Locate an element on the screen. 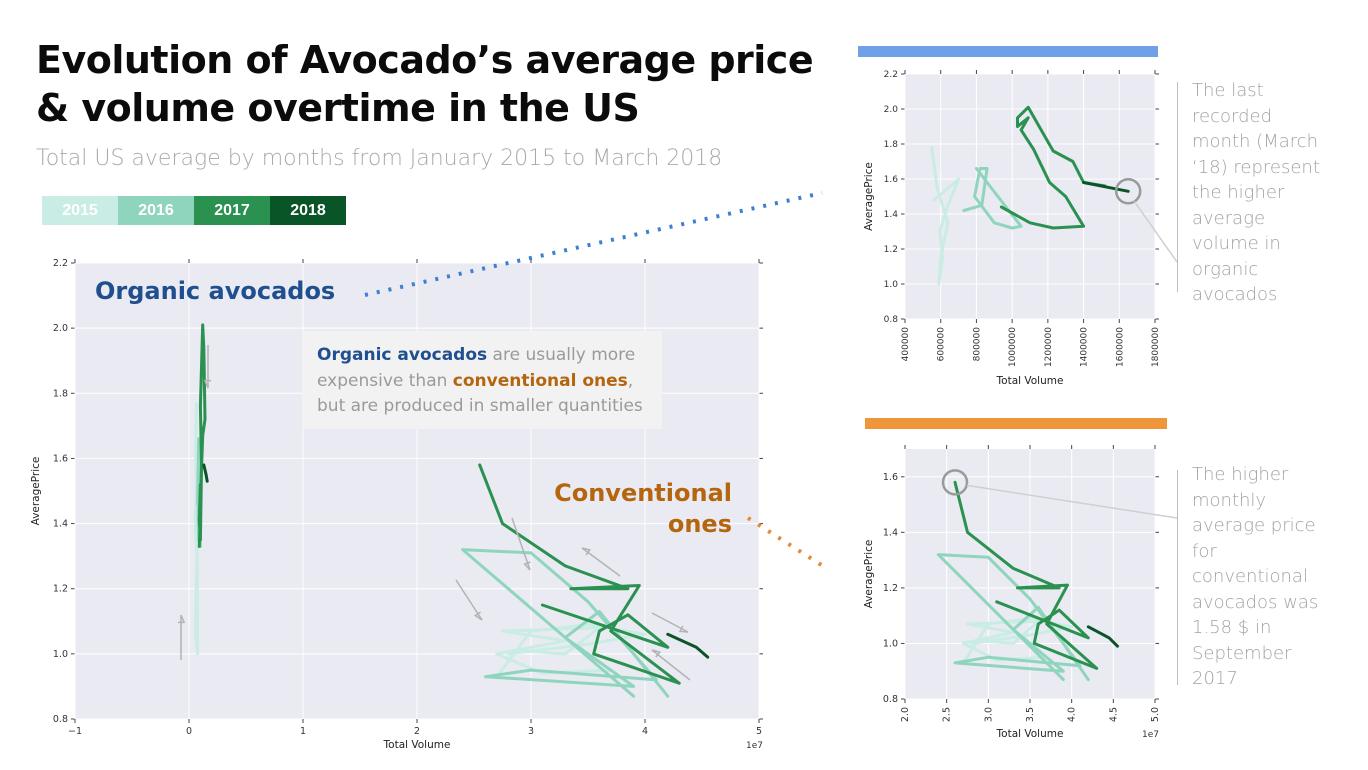  x-tick-label: 4.0 is located at coordinates (1072, 714).